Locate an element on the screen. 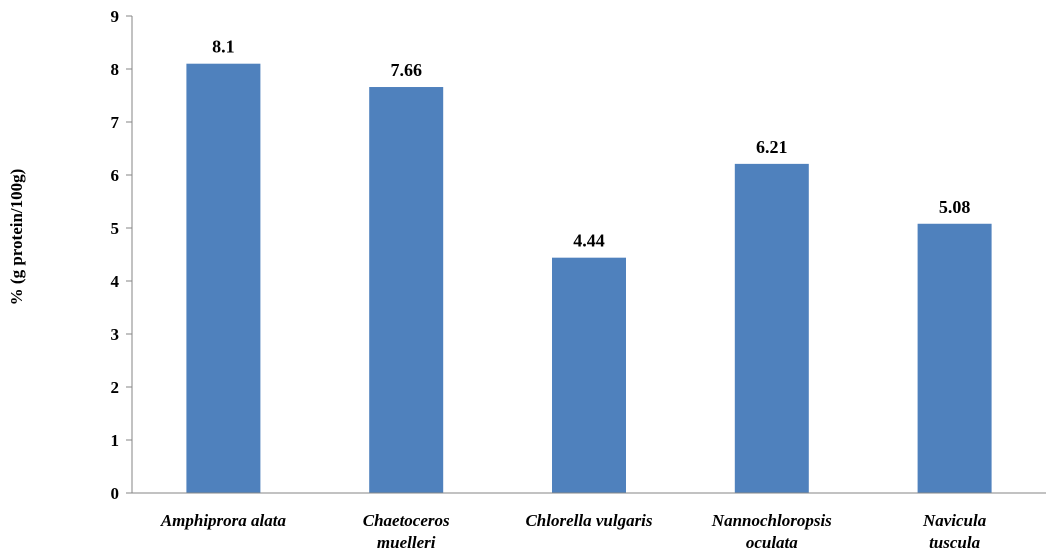 Image resolution: width=1056 pixels, height=556 pixels. y-tick-label: 4 is located at coordinates (115, 281).